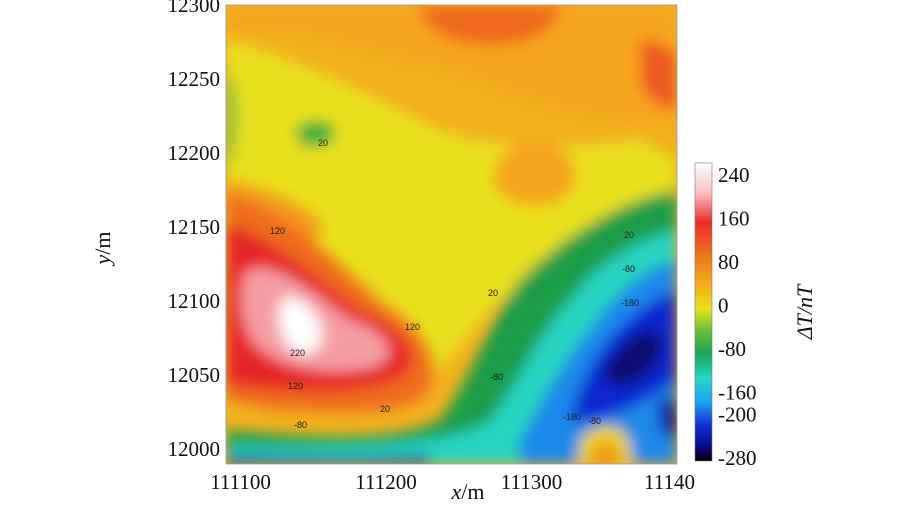 The height and width of the screenshot is (506, 900). What do you see at coordinates (728, 262) in the screenshot?
I see `colorbar-tick-label: 80` at bounding box center [728, 262].